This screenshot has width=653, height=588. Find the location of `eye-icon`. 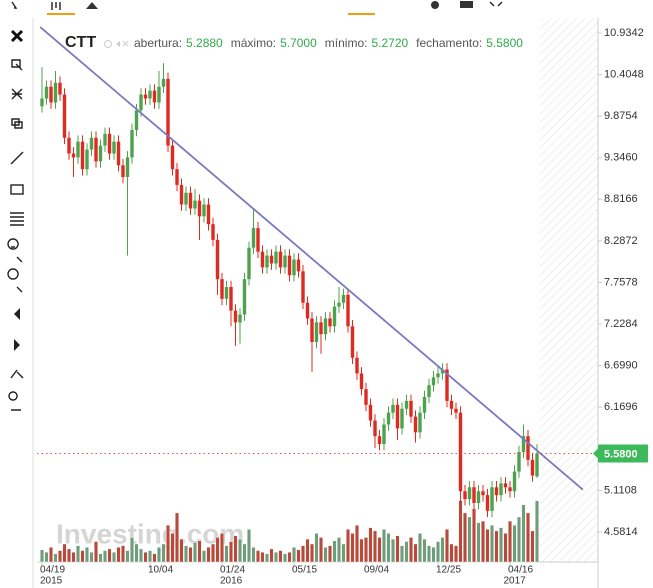

eye-icon is located at coordinates (108, 44).